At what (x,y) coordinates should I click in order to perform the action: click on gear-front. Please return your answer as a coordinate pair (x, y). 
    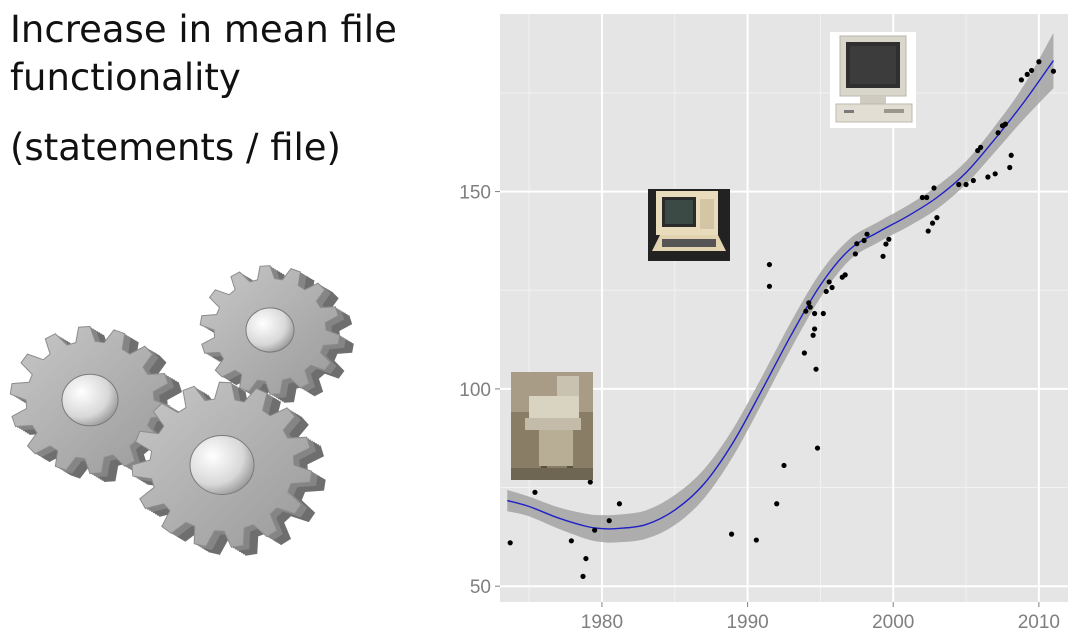
    Looking at the image, I should click on (228, 468).